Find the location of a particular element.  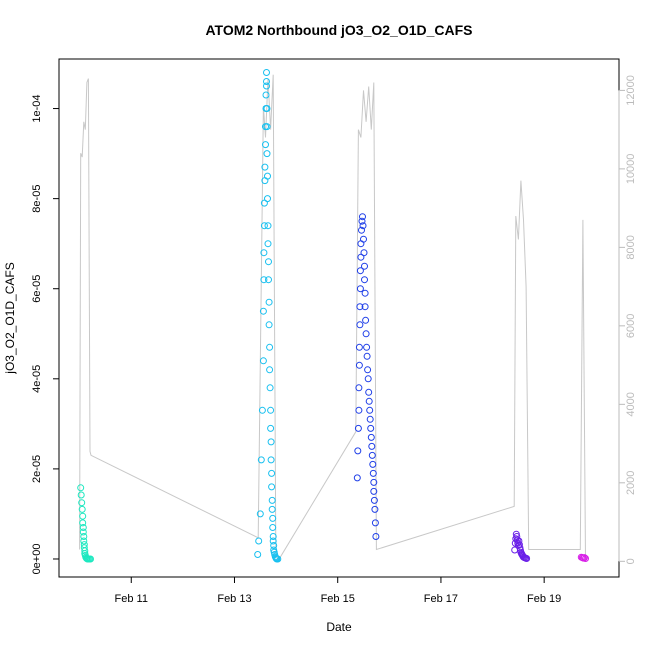

y2-tick-label-3: 6000 is located at coordinates (631, 326).